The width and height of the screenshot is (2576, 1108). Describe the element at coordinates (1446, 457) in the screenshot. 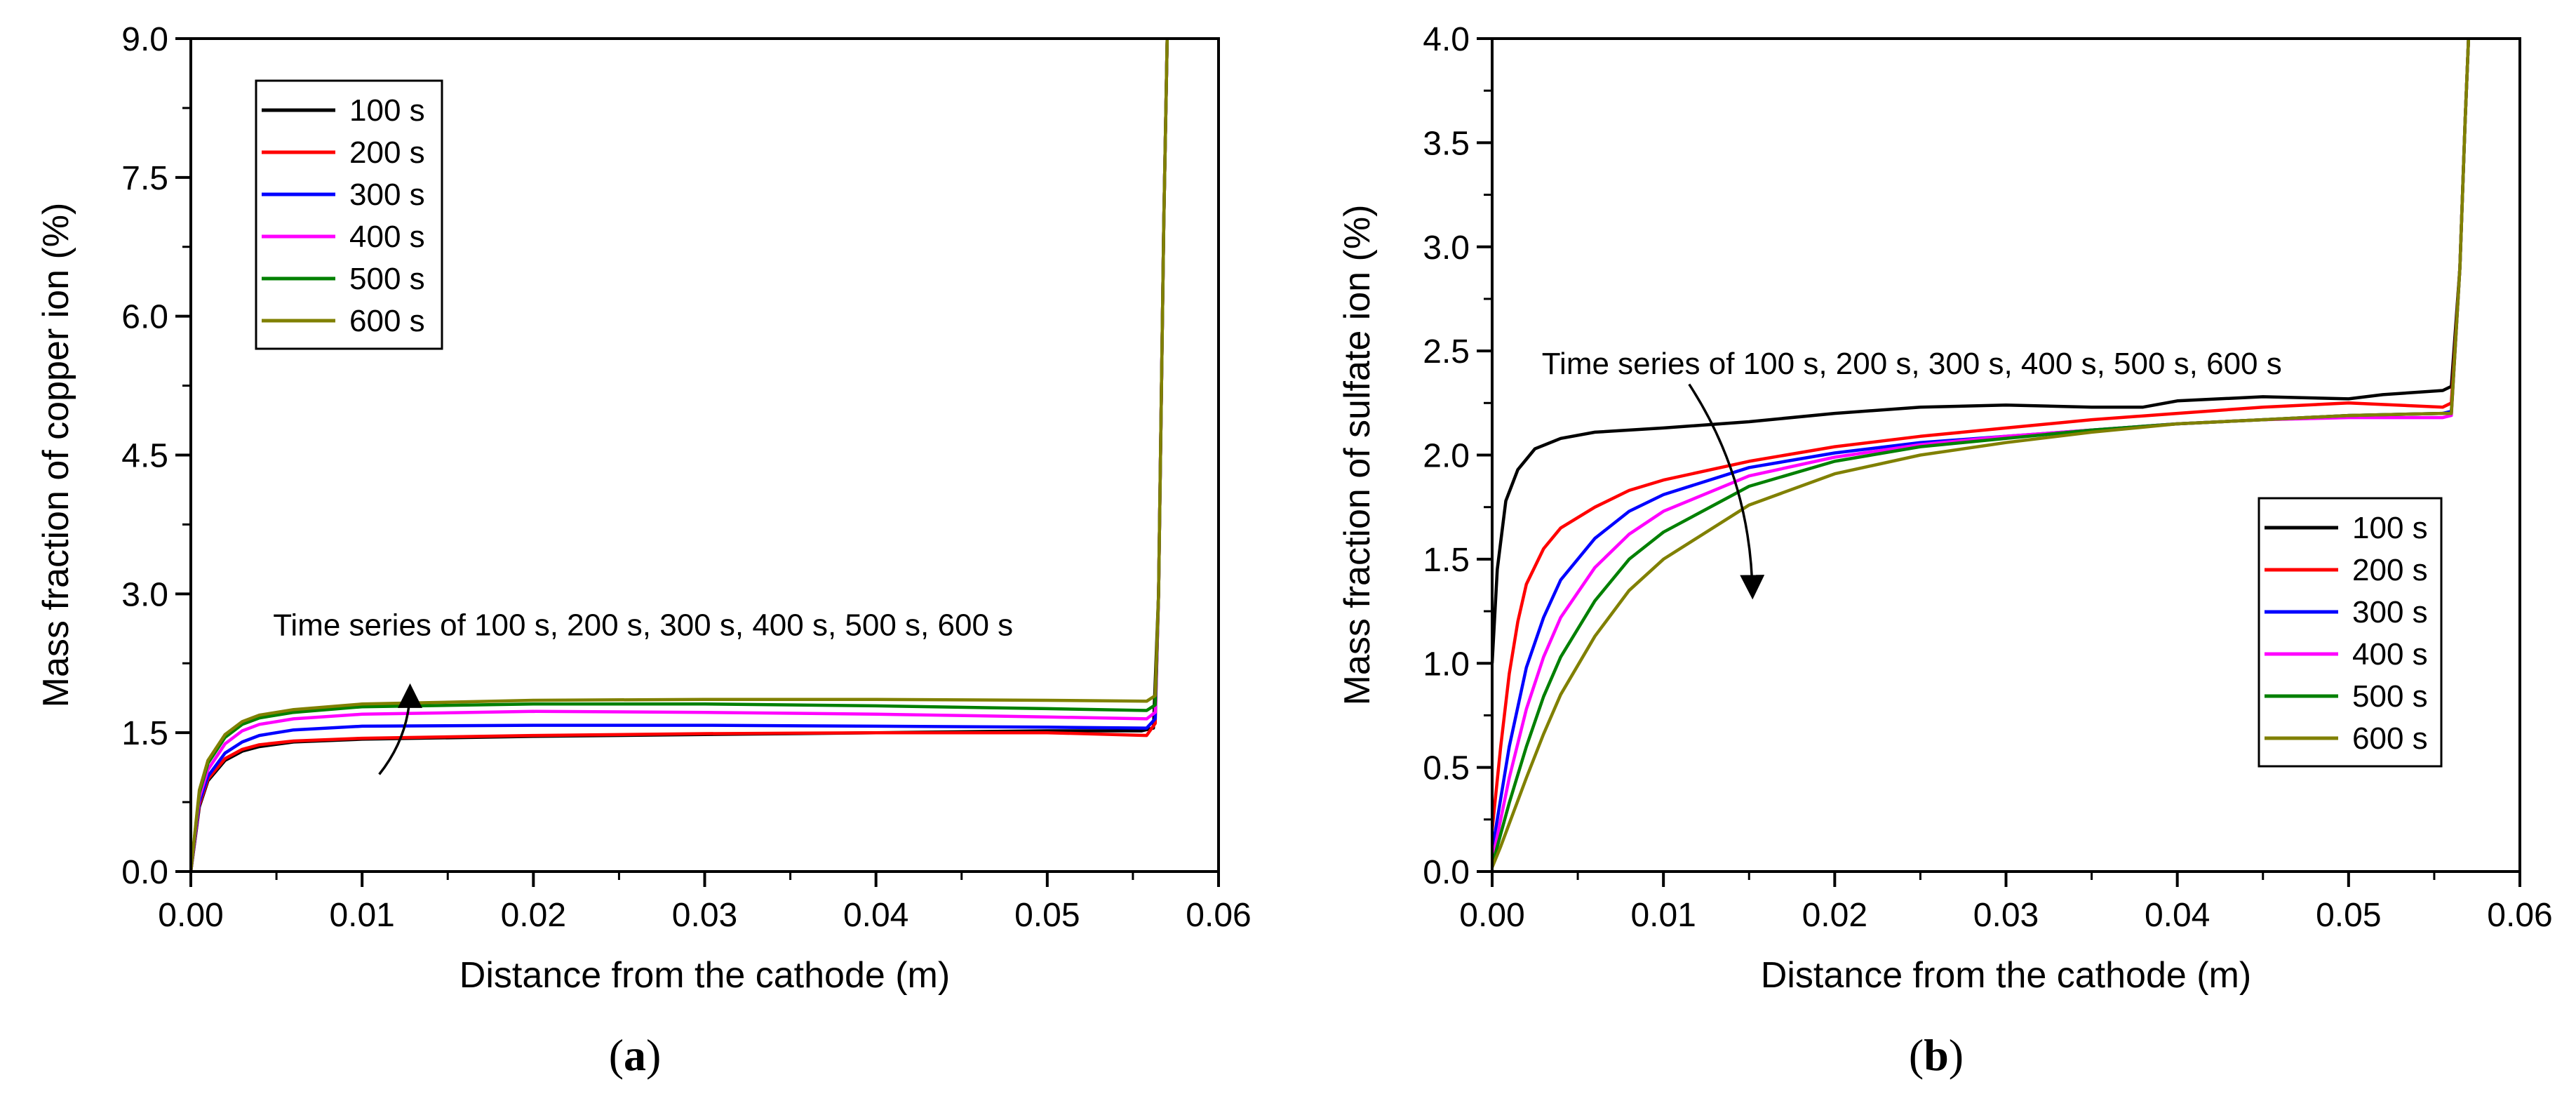

I see `y-tick-label: 2.0` at that location.